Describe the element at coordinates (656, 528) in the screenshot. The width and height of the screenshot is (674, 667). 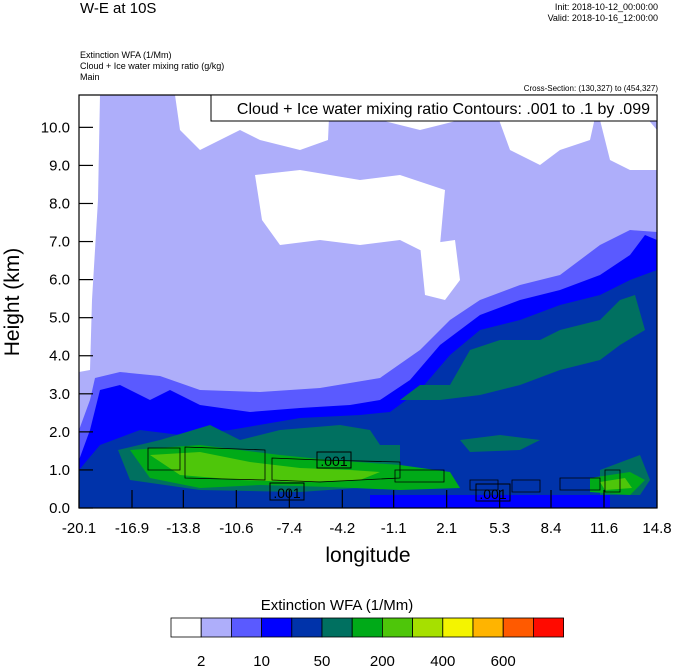
I see `x-tick-label: 14.8` at that location.